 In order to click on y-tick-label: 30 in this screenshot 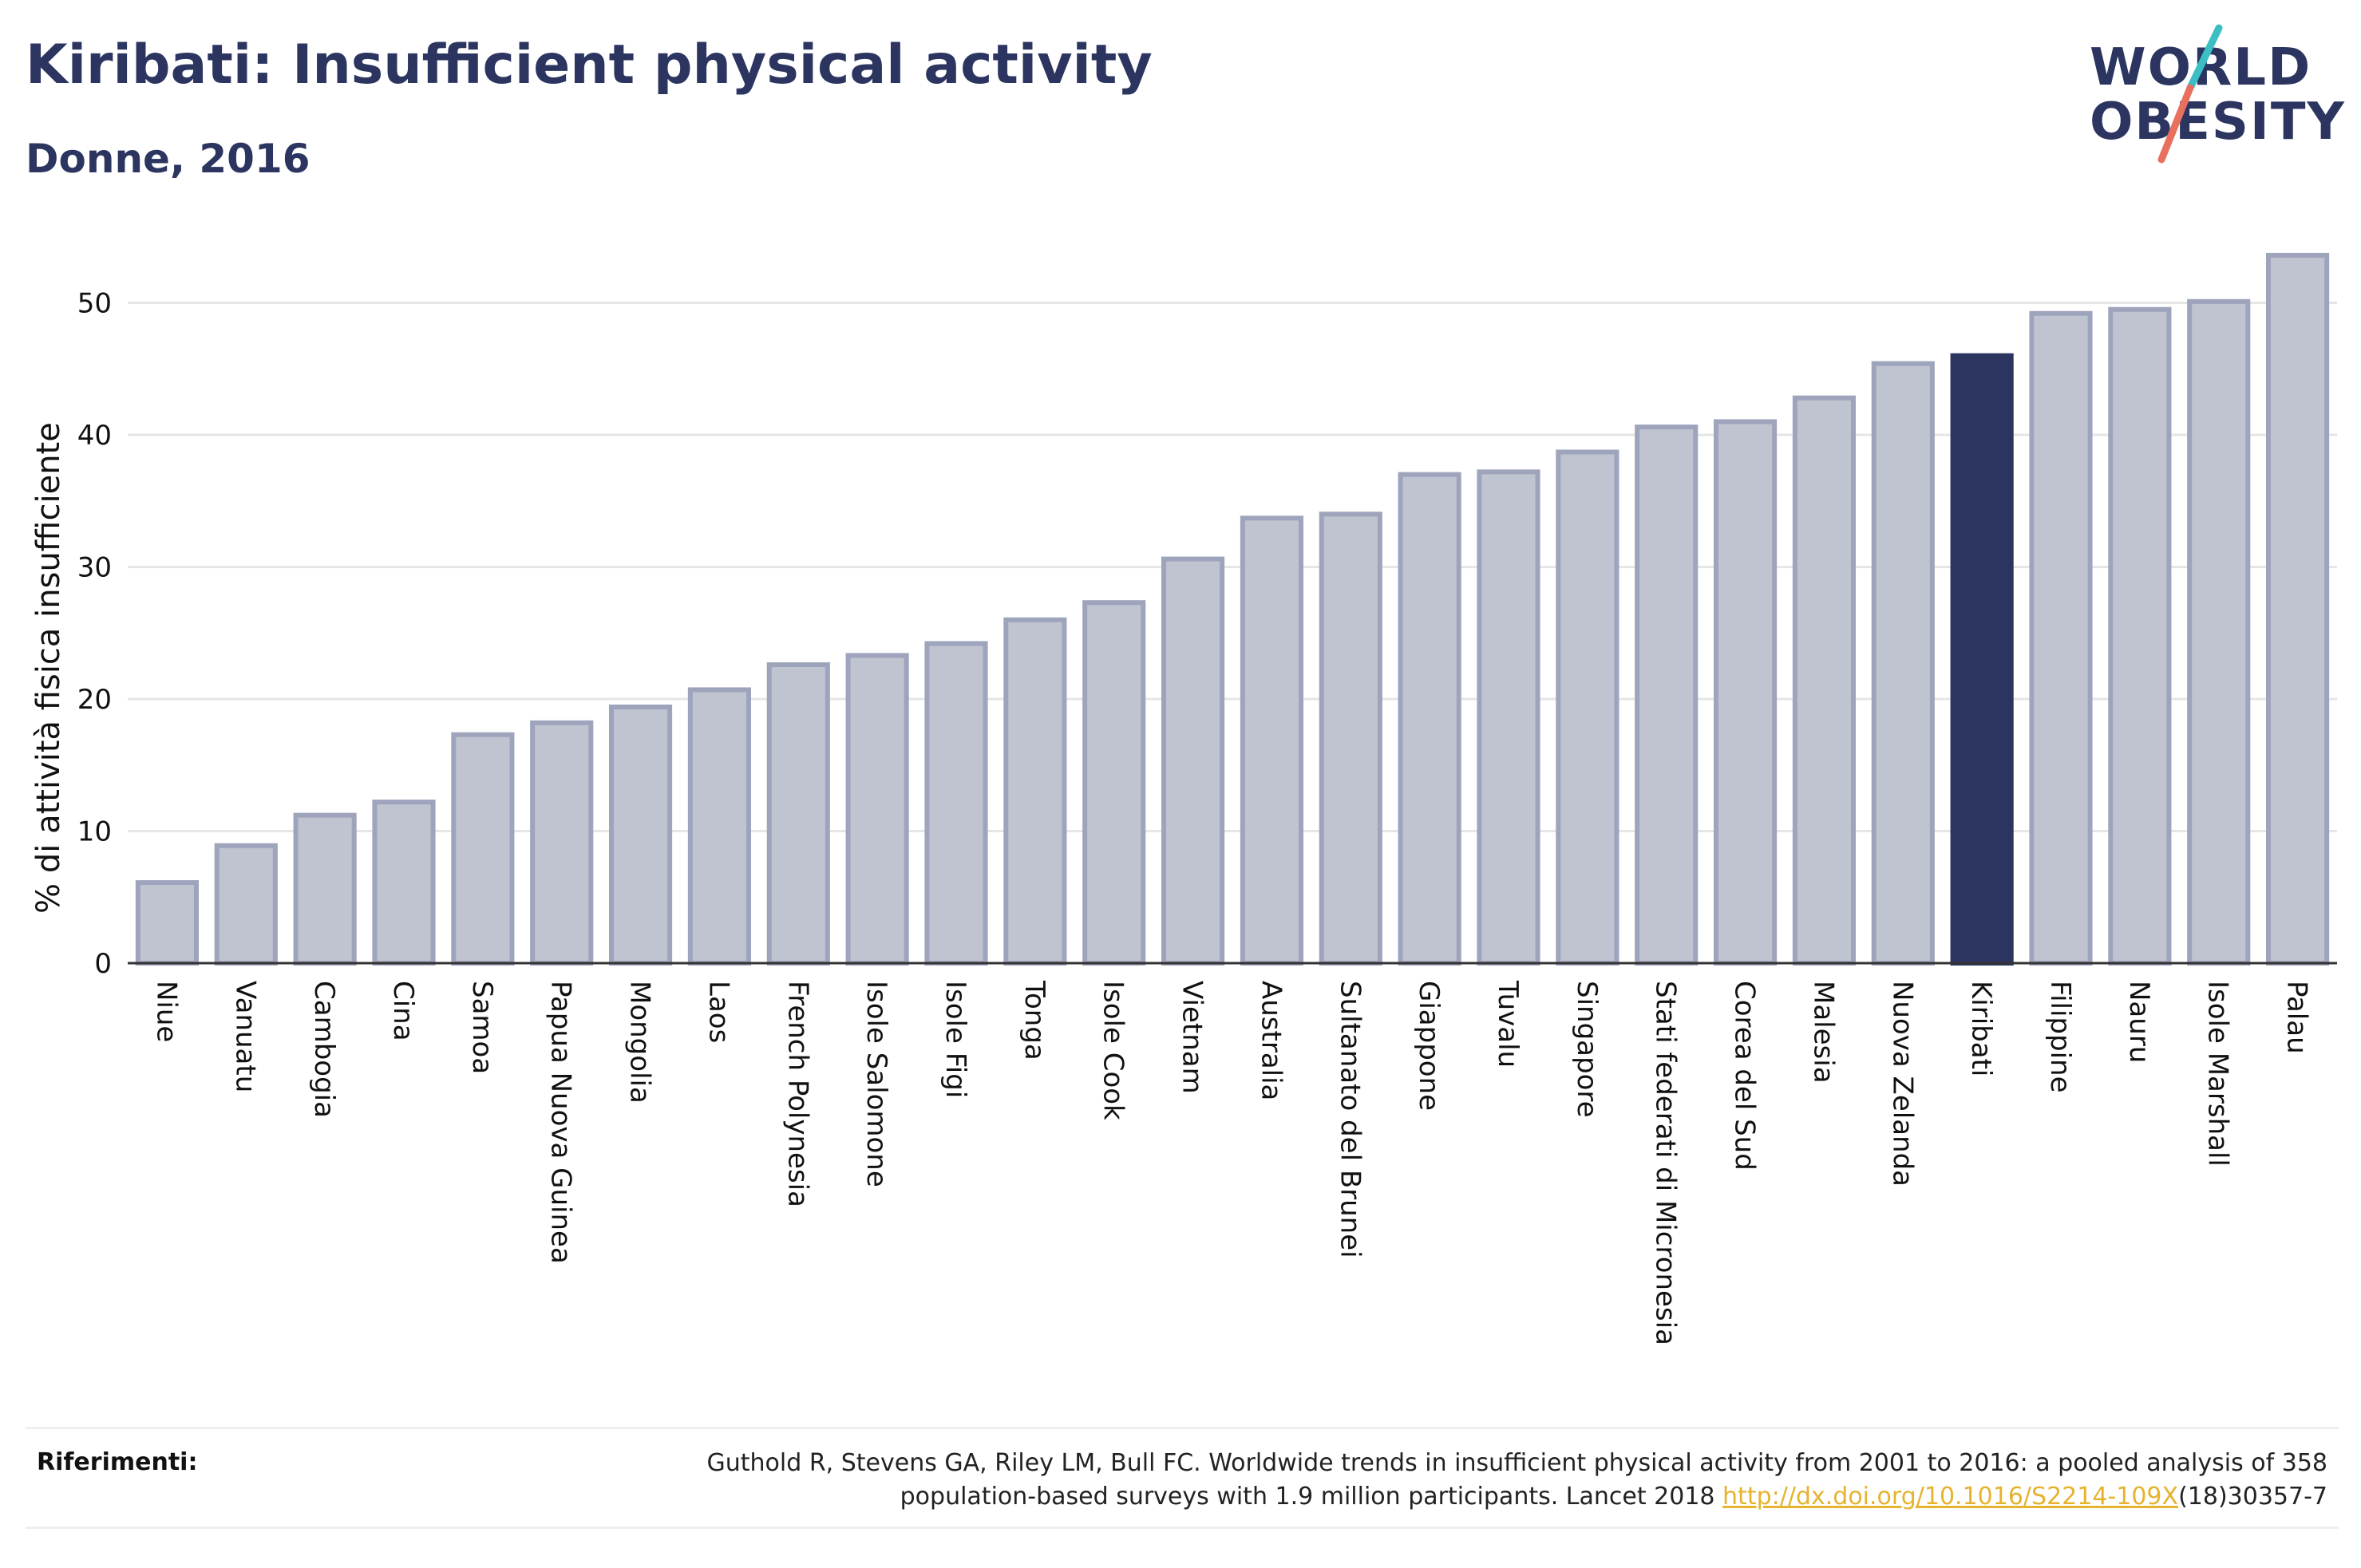, I will do `click(94, 568)`.